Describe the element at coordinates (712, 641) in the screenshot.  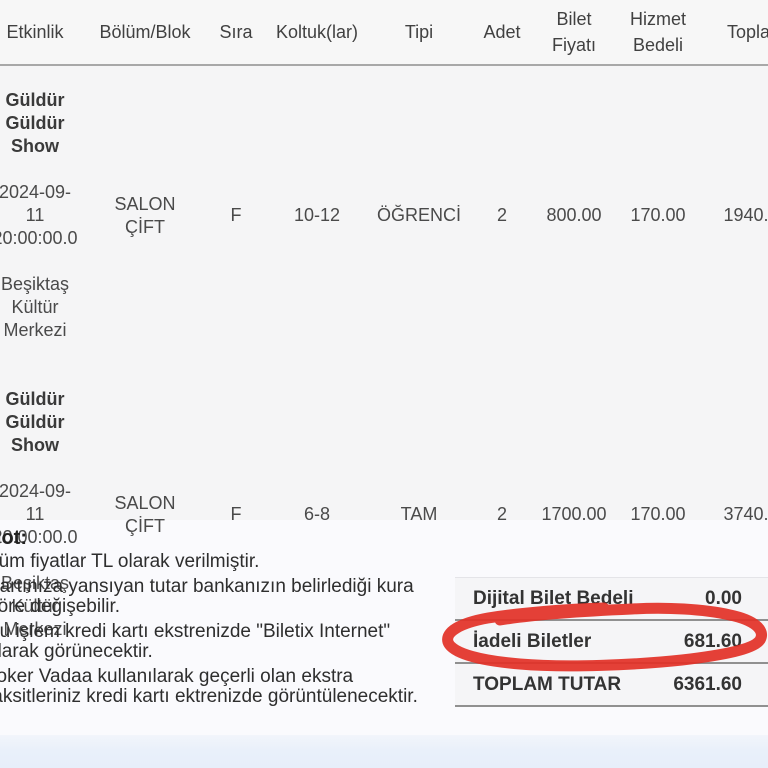
I see `summary-value: 681.60` at that location.